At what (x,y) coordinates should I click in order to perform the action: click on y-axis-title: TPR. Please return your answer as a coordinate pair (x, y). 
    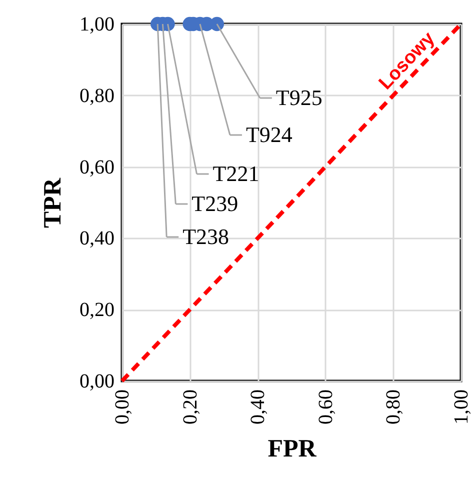
    Looking at the image, I should click on (53, 202).